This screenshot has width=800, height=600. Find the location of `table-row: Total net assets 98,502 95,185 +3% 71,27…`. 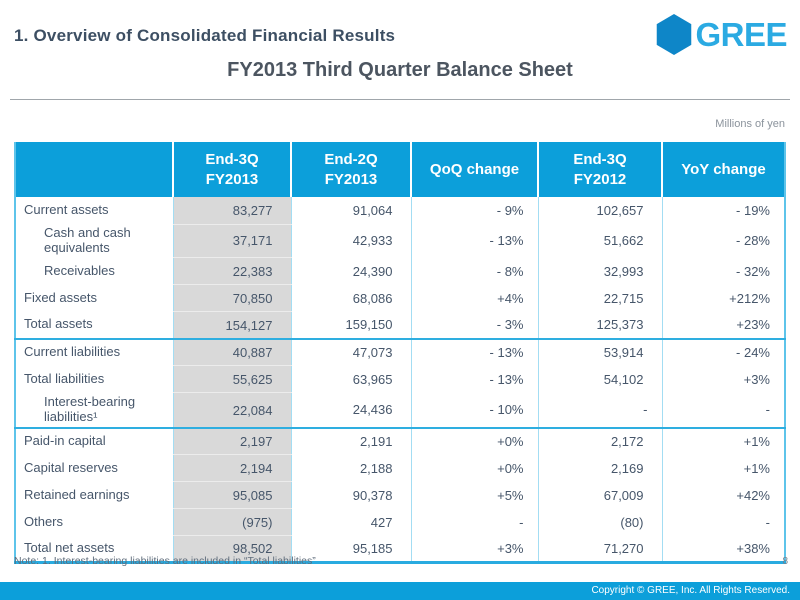

table-row: Total net assets 98,502 95,185 +3% 71,27… is located at coordinates (400, 549).